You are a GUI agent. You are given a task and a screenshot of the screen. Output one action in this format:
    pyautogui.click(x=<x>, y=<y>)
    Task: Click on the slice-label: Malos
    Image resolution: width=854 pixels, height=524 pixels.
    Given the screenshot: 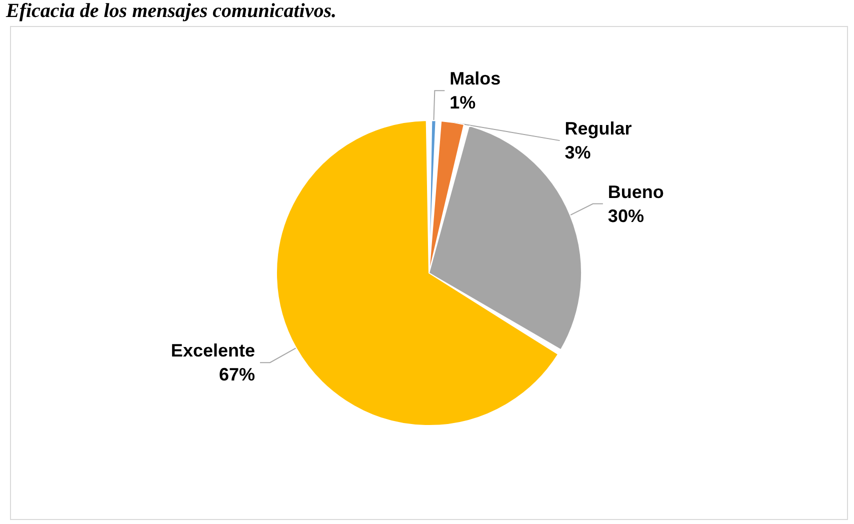 What is the action you would take?
    pyautogui.click(x=475, y=78)
    